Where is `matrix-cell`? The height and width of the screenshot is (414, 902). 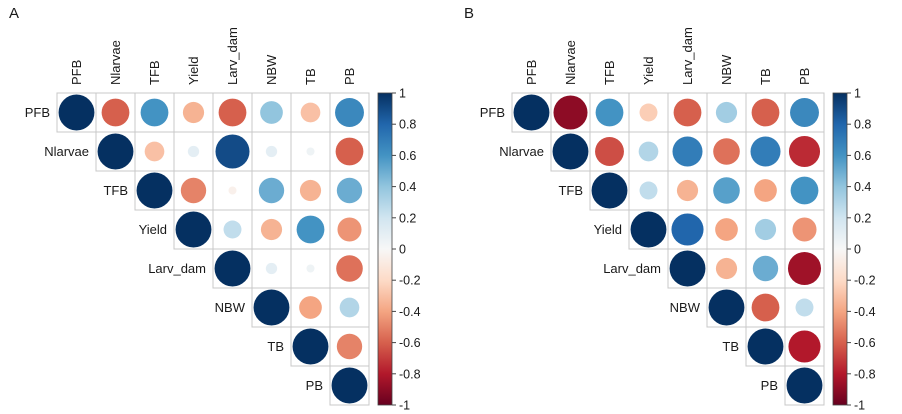 matrix-cell is located at coordinates (804, 385).